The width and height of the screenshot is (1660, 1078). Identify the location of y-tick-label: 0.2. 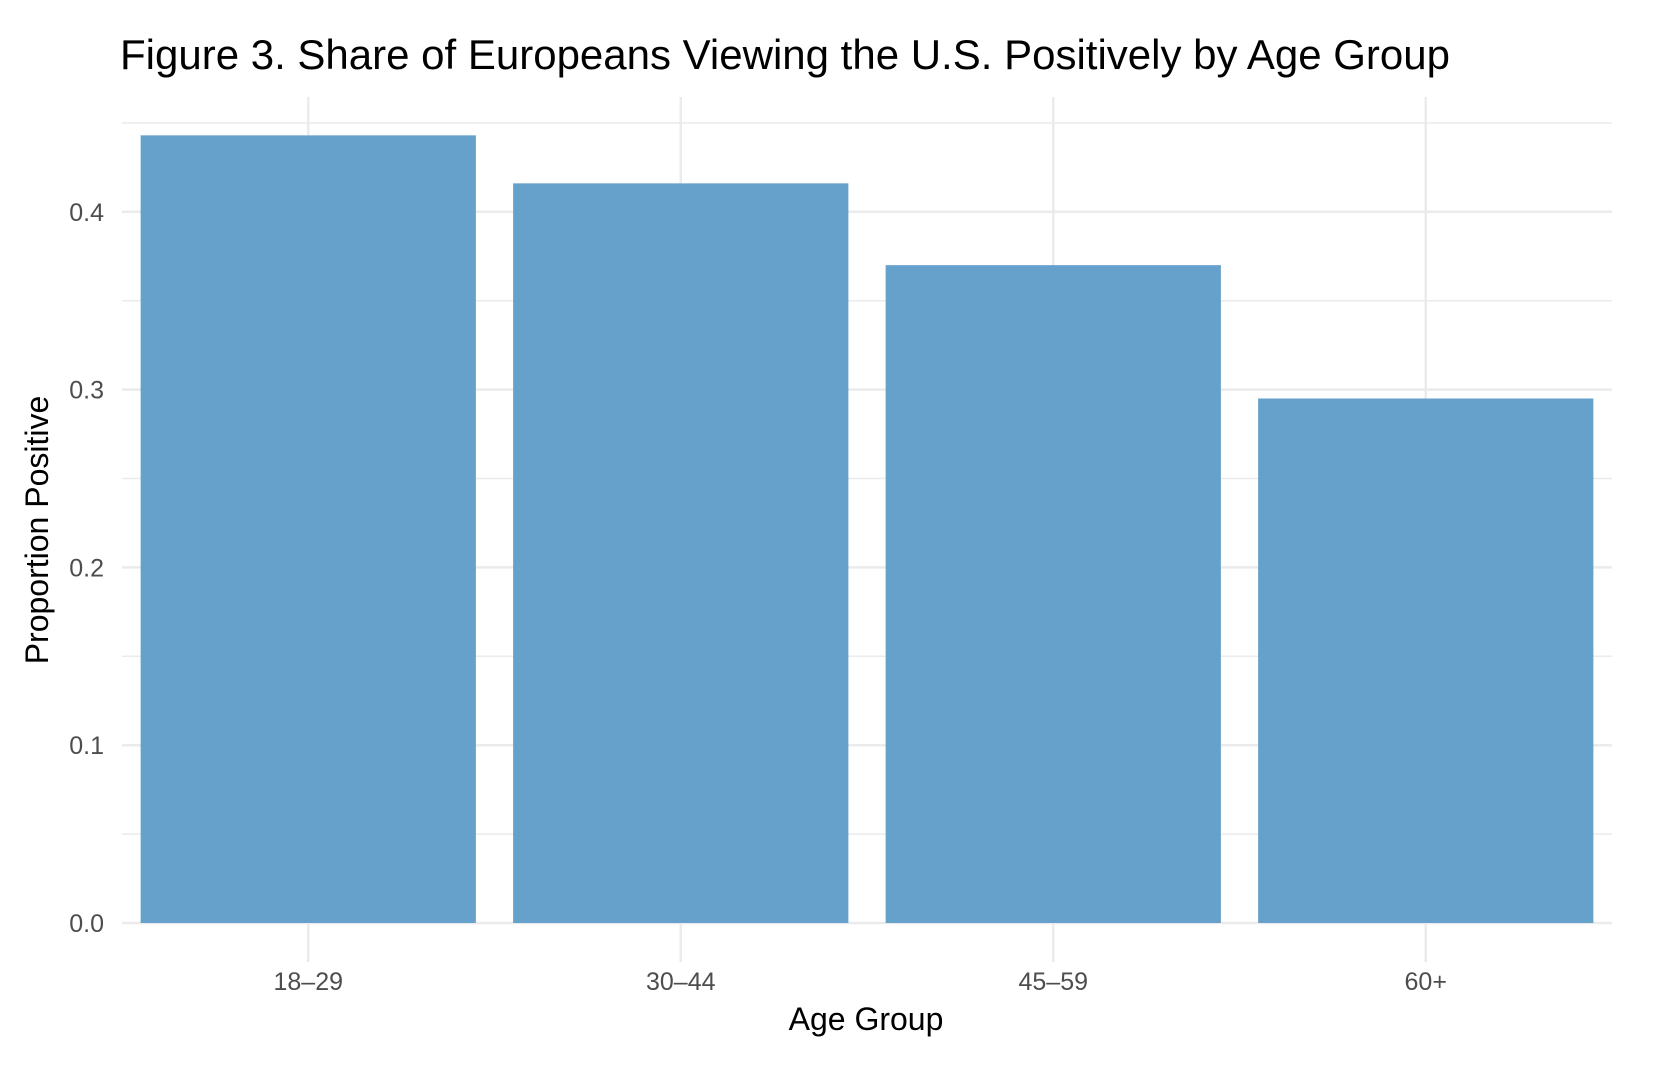
(86, 568).